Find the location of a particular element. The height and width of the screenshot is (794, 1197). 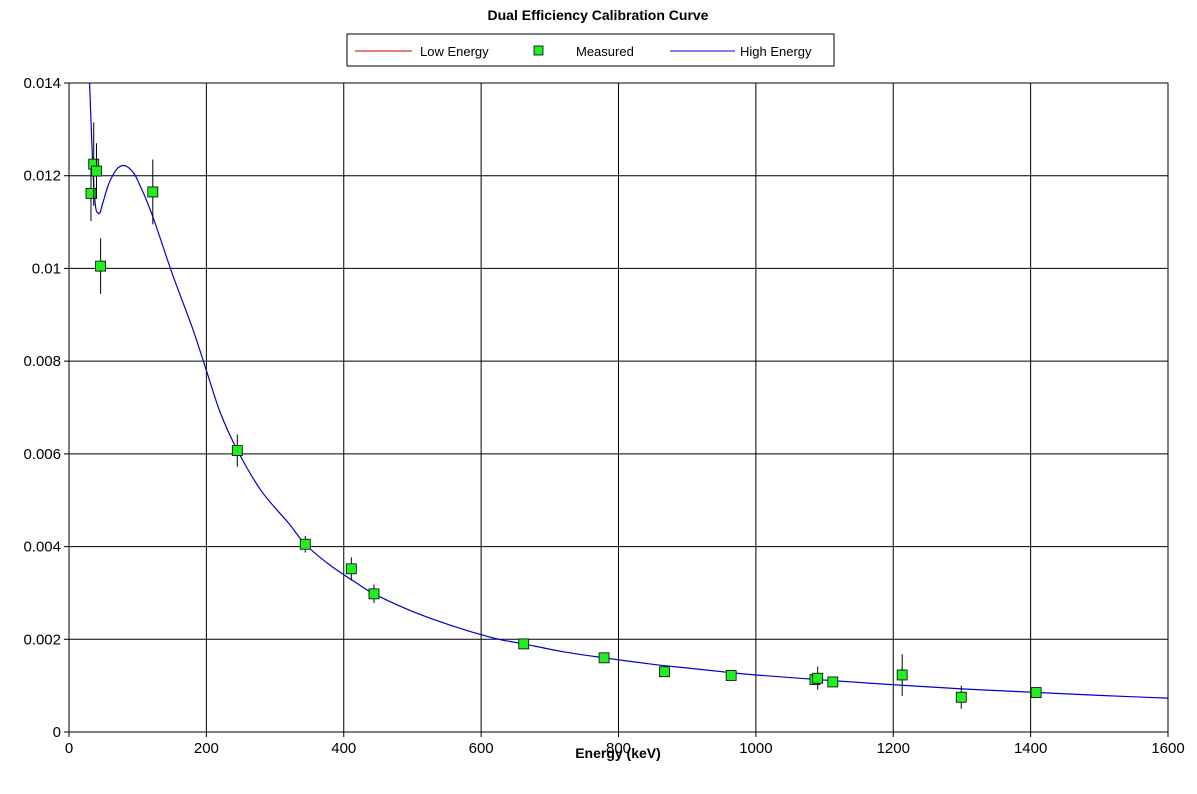

x-axis-label: Energy (keV) is located at coordinates (618, 753).